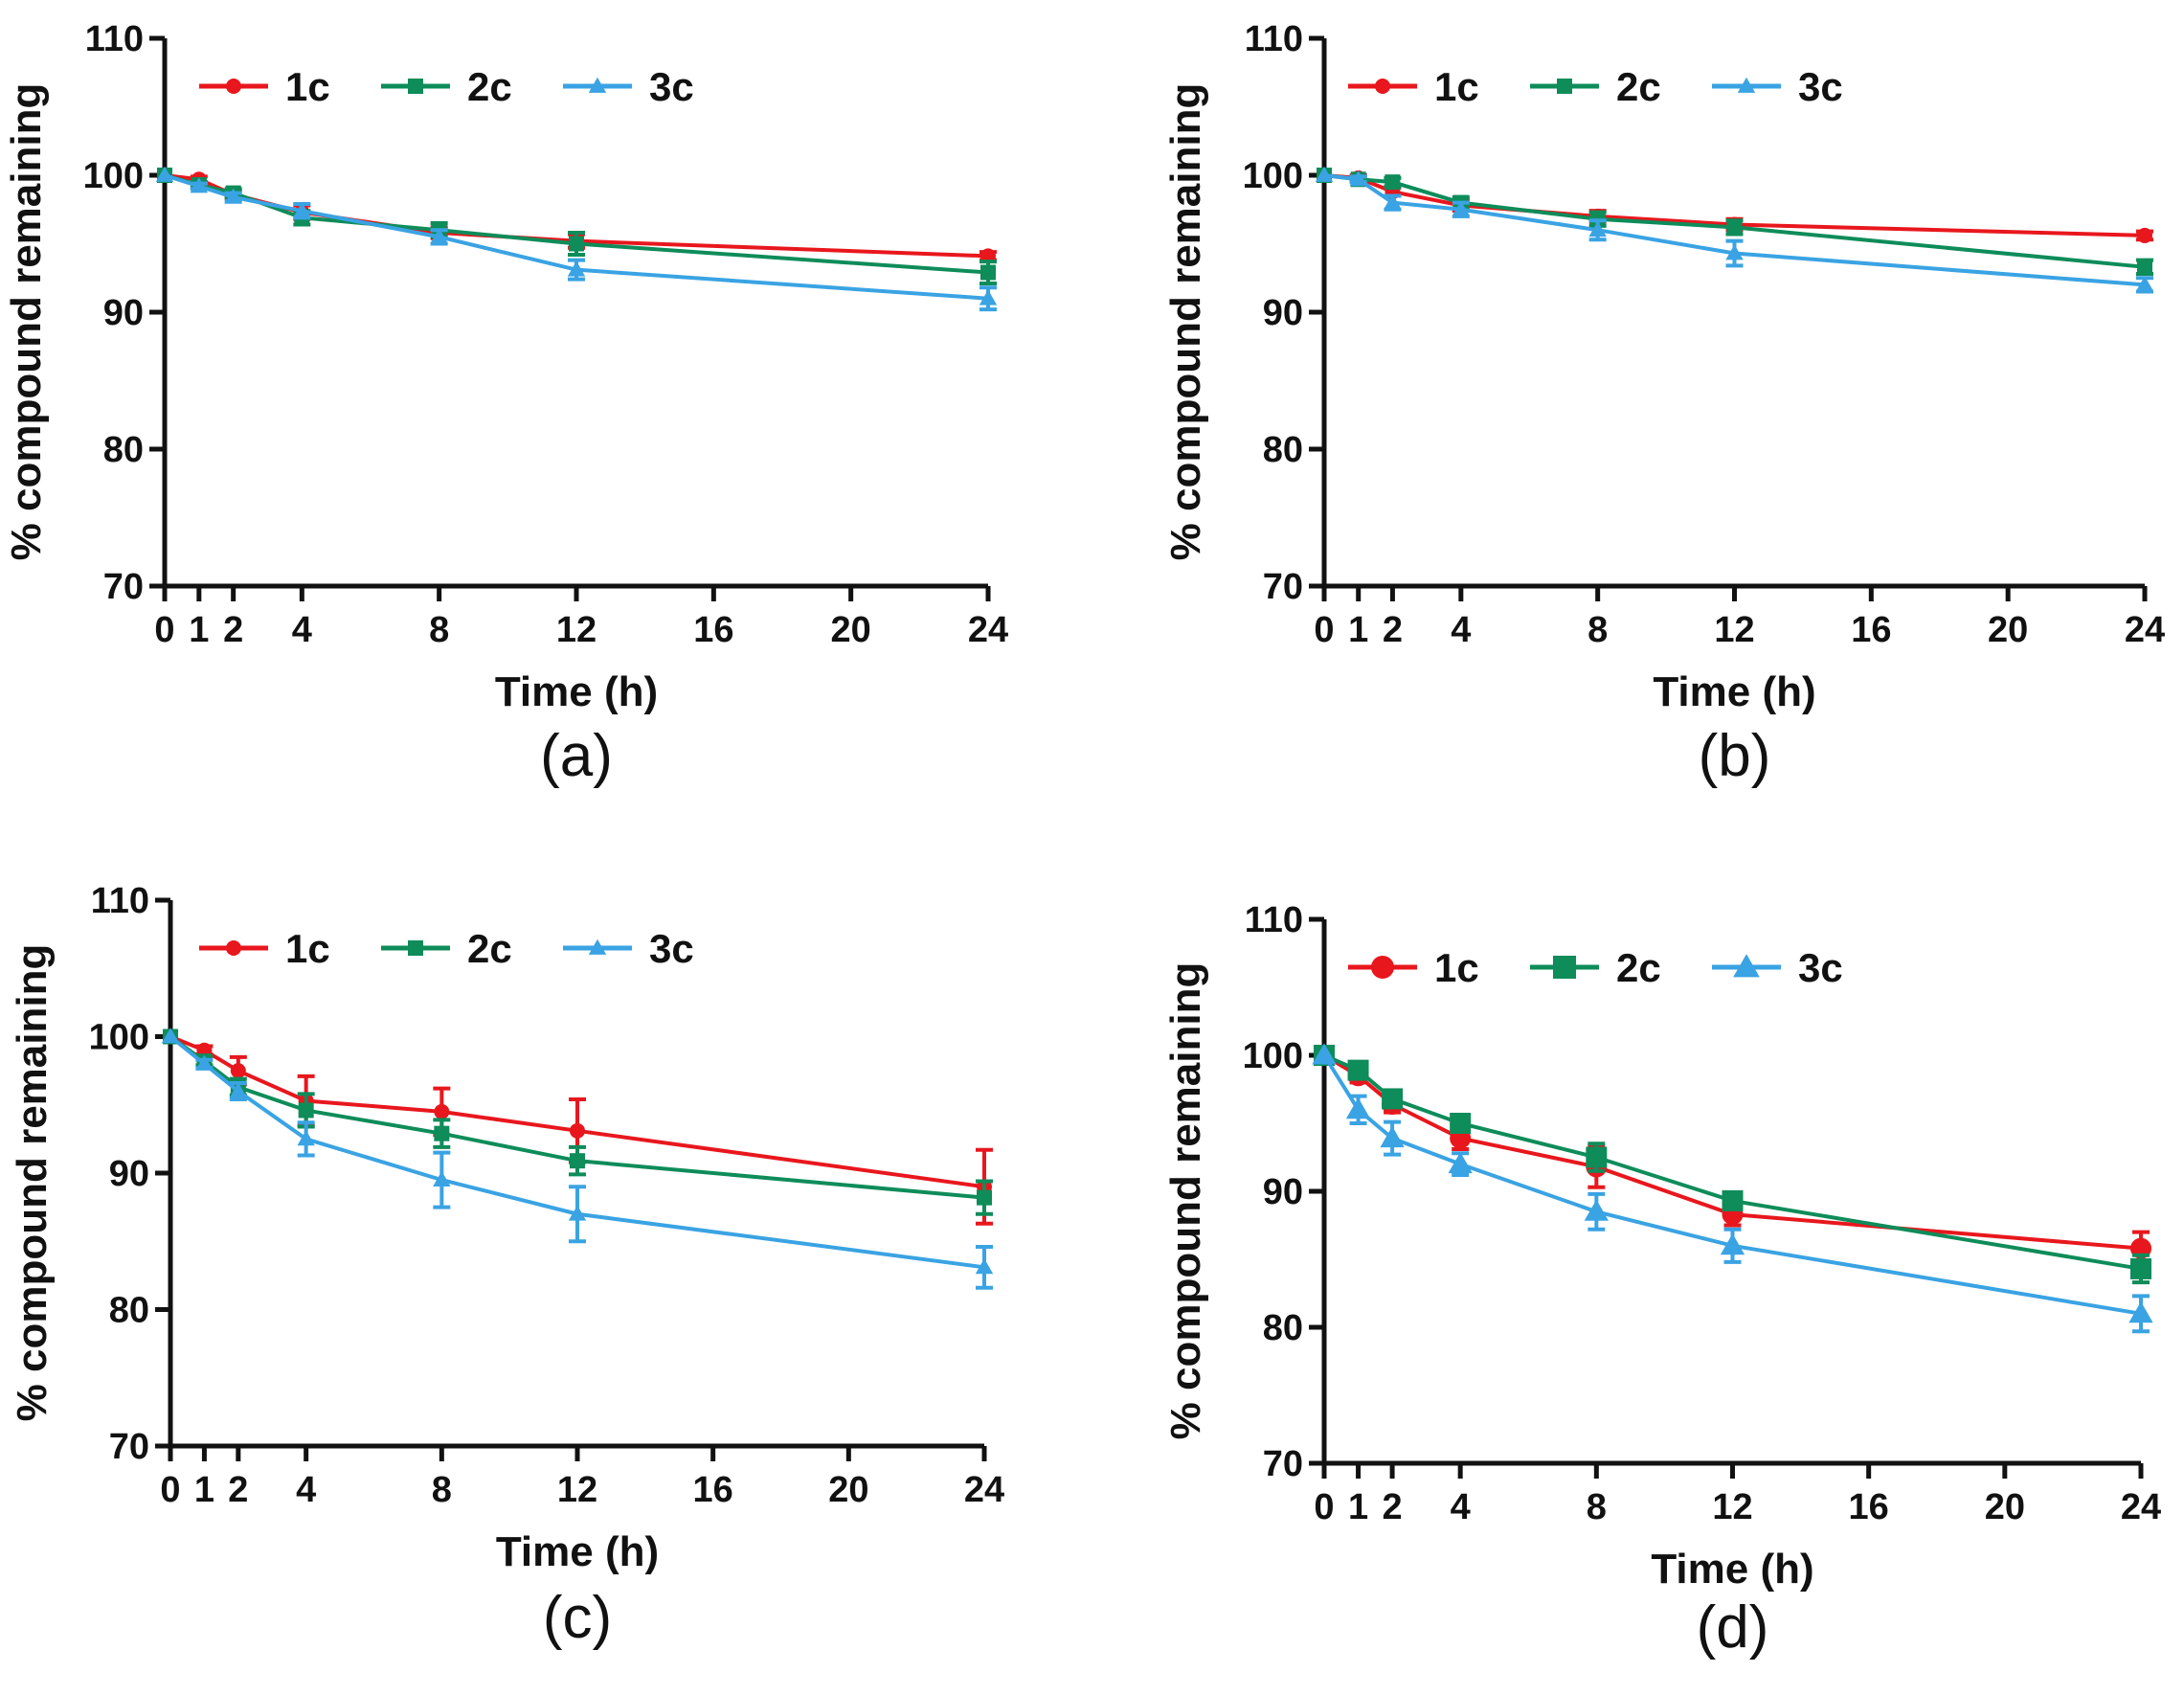 The image size is (2184, 1695). I want to click on panel-label: (b), so click(1735, 756).